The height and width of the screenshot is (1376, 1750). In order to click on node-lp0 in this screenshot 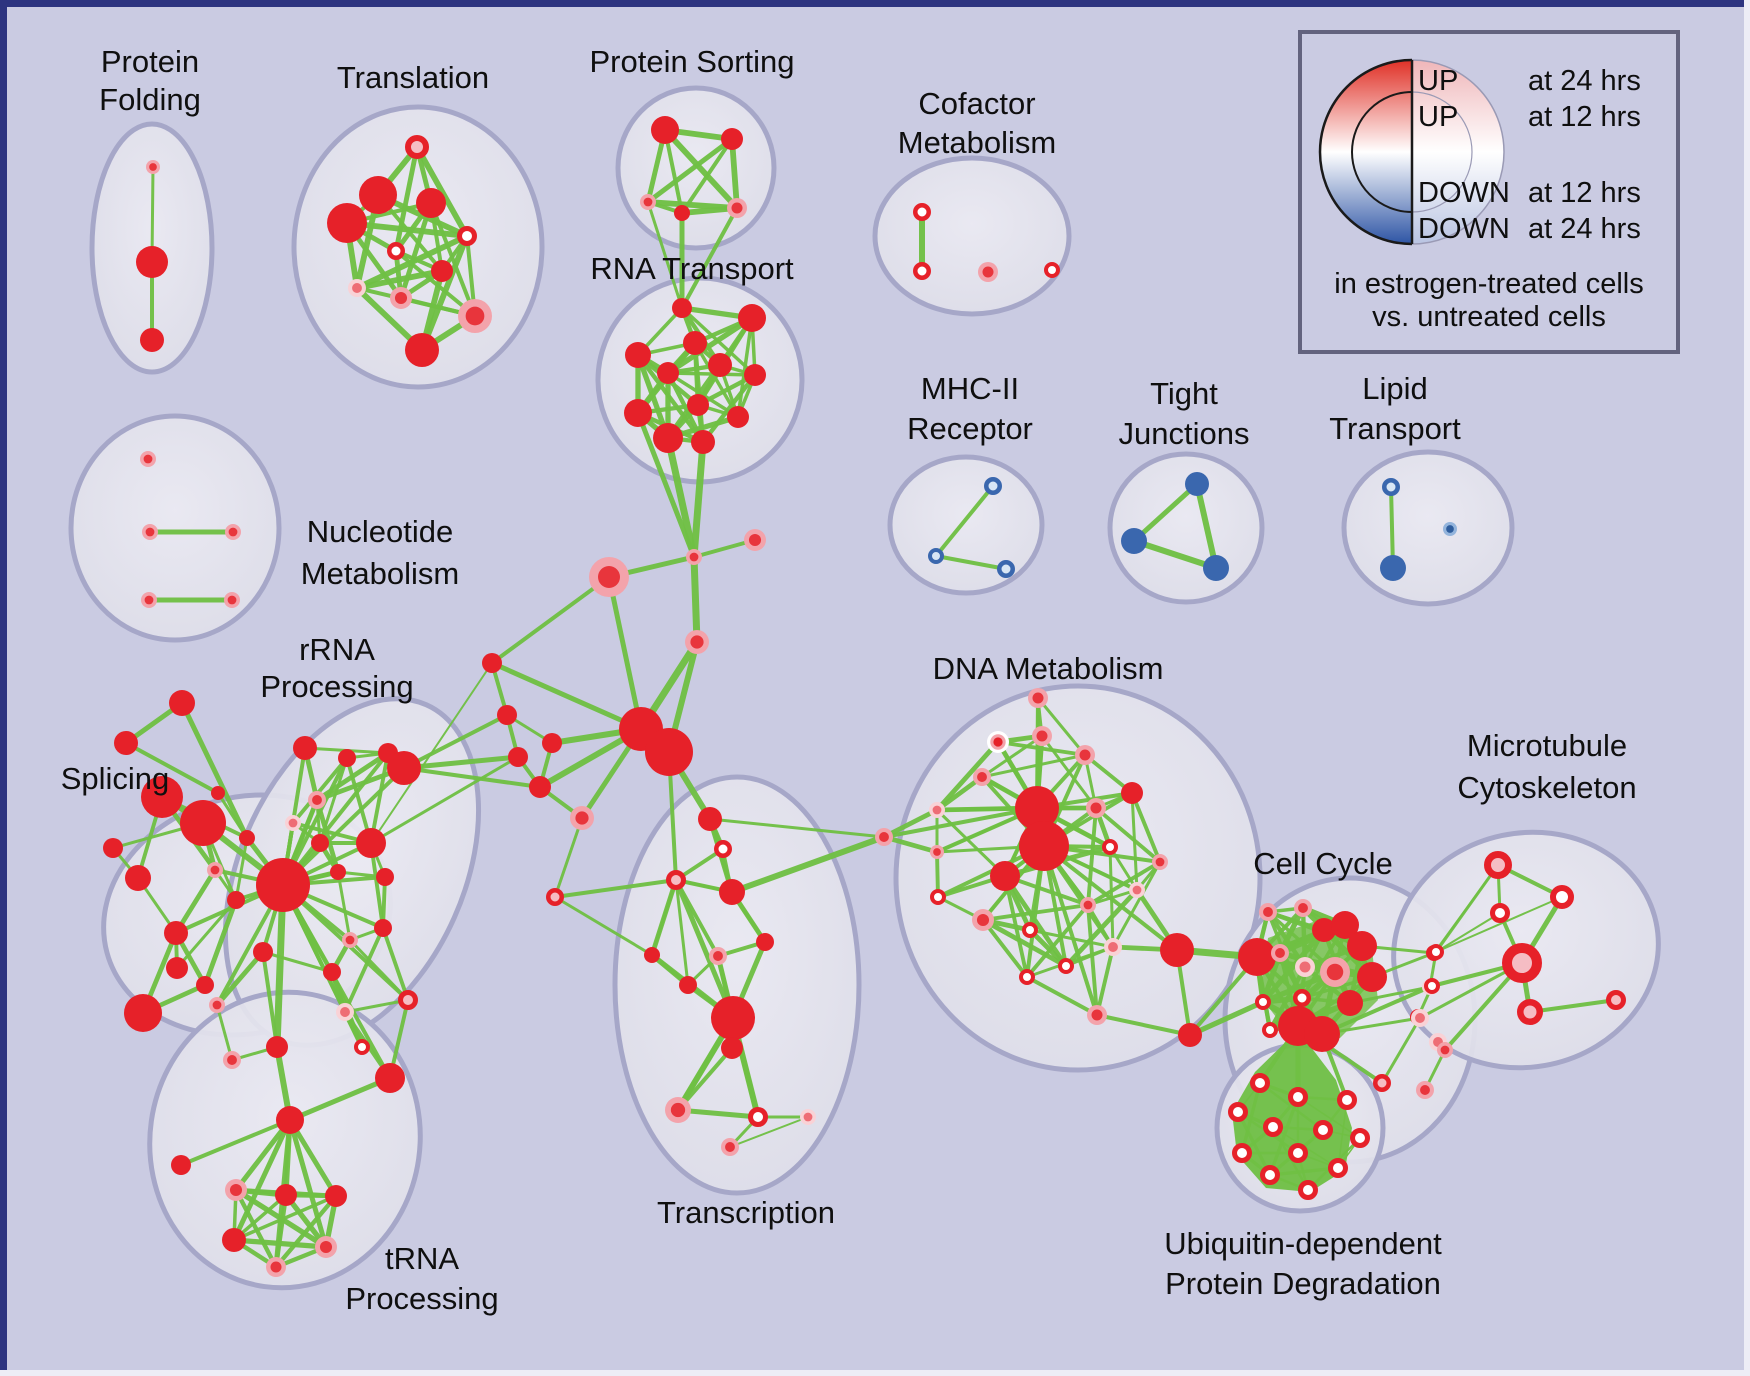, I will do `click(1391, 487)`.